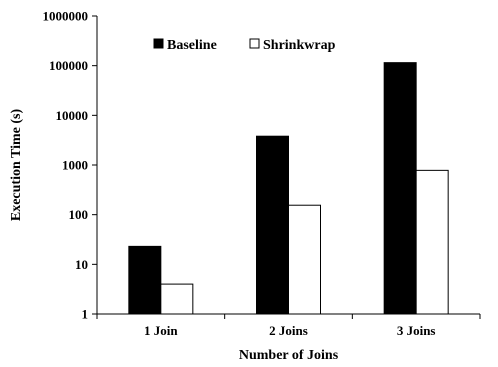  I want to click on y-tick-label: 10000, so click(72, 115).